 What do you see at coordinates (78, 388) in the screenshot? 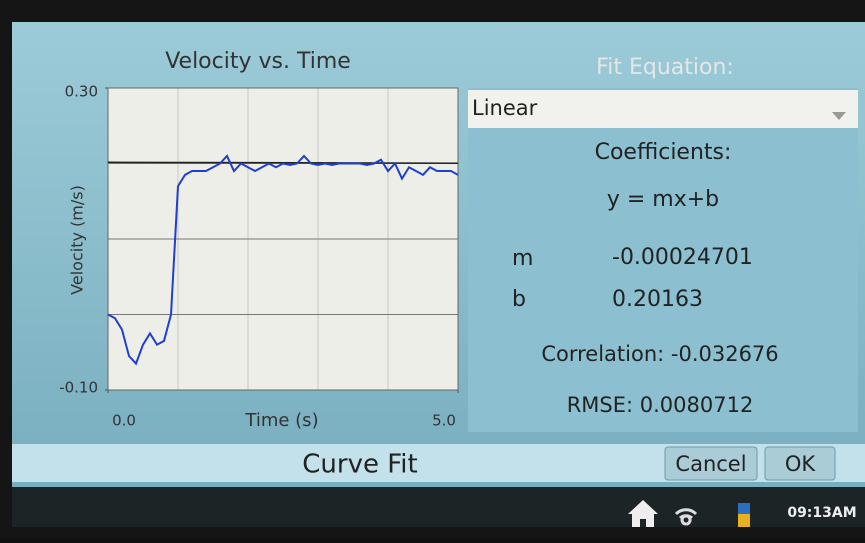
I see `y-tick-label: -0.10` at bounding box center [78, 388].